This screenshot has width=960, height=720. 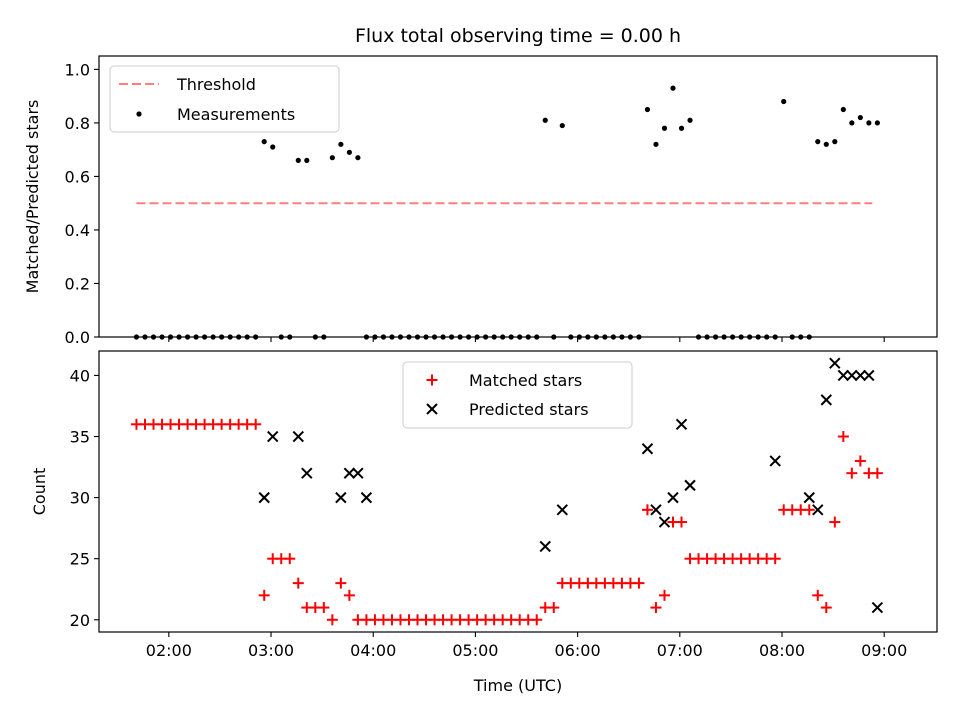 What do you see at coordinates (77, 123) in the screenshot?
I see `top-y-tick-label: 0.8` at bounding box center [77, 123].